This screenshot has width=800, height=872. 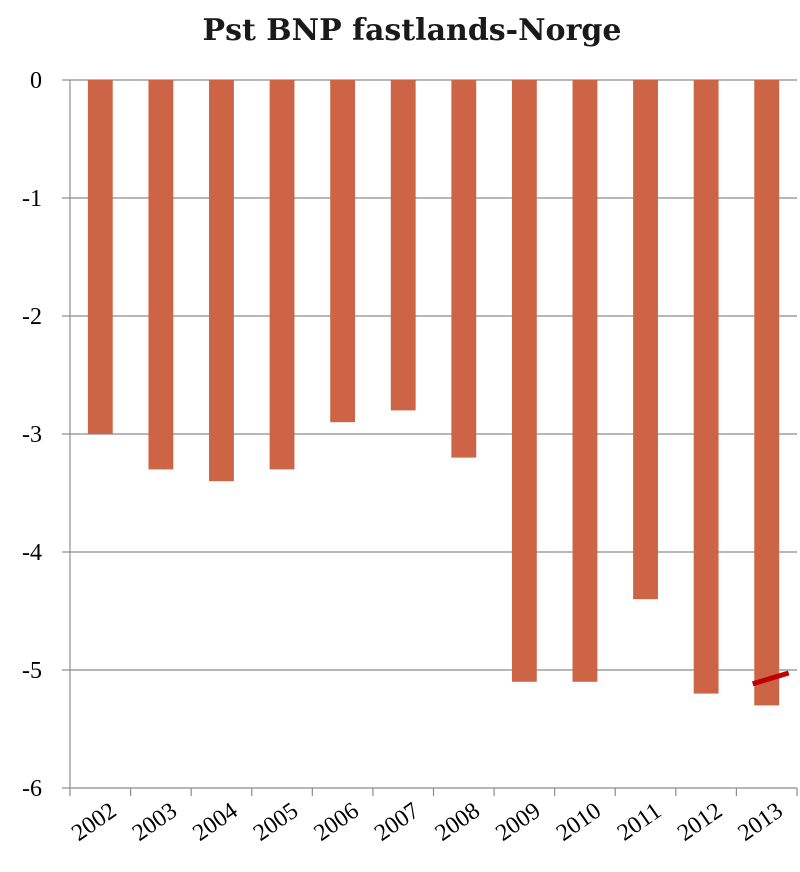 I want to click on x-tick-label: 2013, so click(x=761, y=822).